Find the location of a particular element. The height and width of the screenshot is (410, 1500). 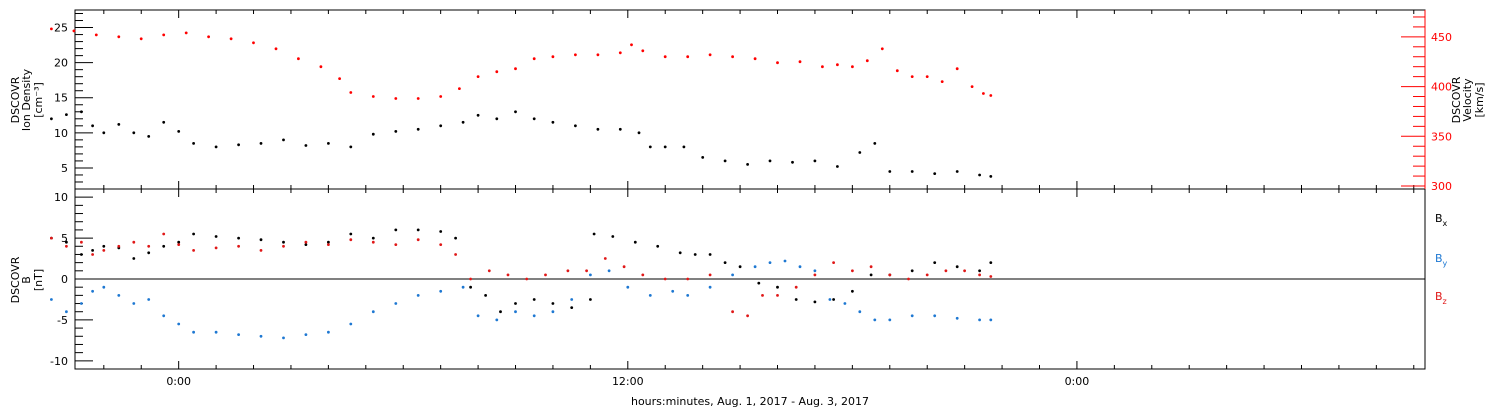

y-tick-label-right: 350 is located at coordinates (1441, 136).